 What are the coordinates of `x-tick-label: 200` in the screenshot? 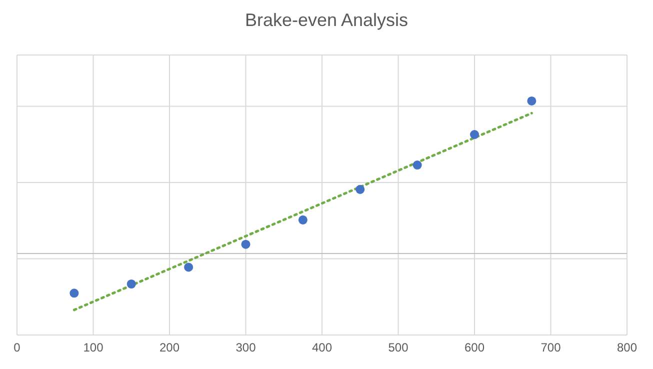 It's located at (169, 347).